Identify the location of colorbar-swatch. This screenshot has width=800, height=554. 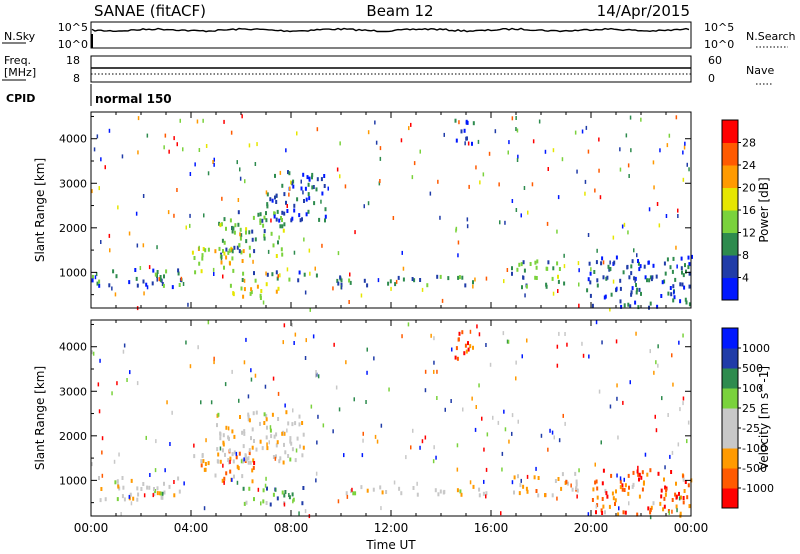
(730, 199).